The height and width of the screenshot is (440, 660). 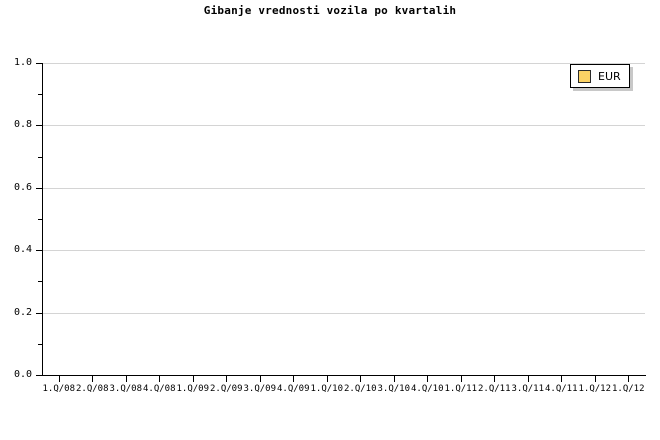 What do you see at coordinates (22, 187) in the screenshot?
I see `y-axis-tick-label: 0.6` at bounding box center [22, 187].